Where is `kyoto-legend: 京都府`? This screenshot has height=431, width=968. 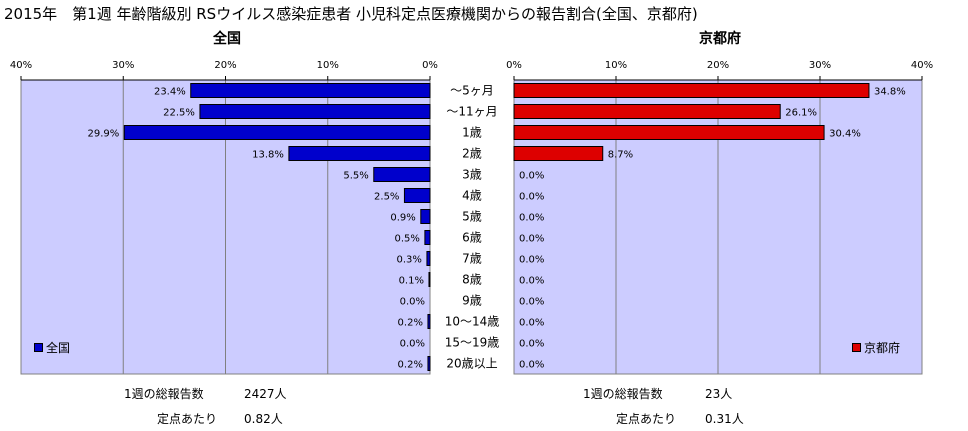 kyoto-legend: 京都府 is located at coordinates (876, 347).